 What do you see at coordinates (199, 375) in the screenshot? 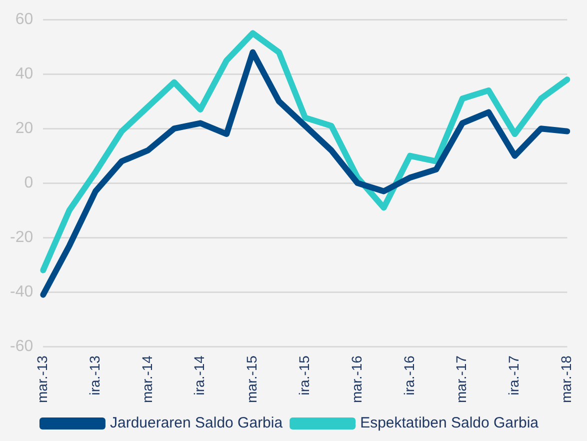
I see `x-tick-label: ira.-14` at bounding box center [199, 375].